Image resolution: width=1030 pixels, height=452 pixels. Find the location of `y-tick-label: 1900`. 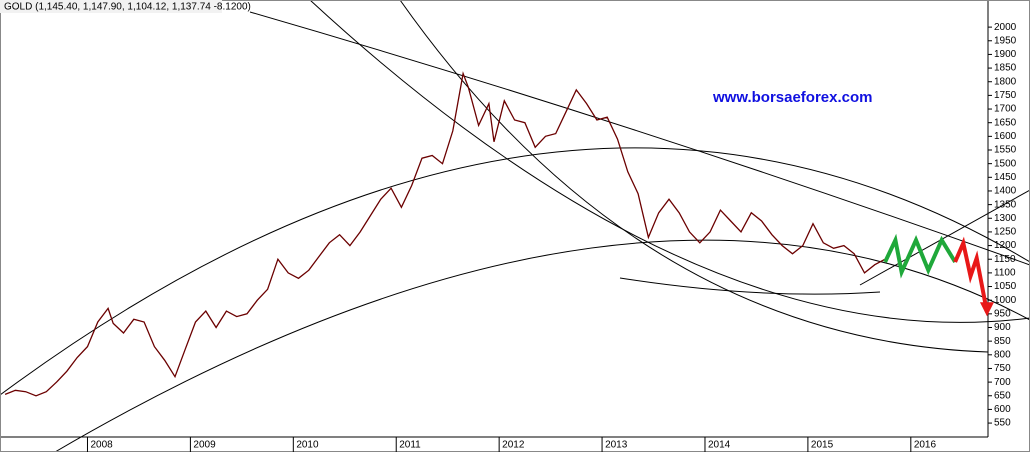

y-tick-label: 1900 is located at coordinates (1005, 54).